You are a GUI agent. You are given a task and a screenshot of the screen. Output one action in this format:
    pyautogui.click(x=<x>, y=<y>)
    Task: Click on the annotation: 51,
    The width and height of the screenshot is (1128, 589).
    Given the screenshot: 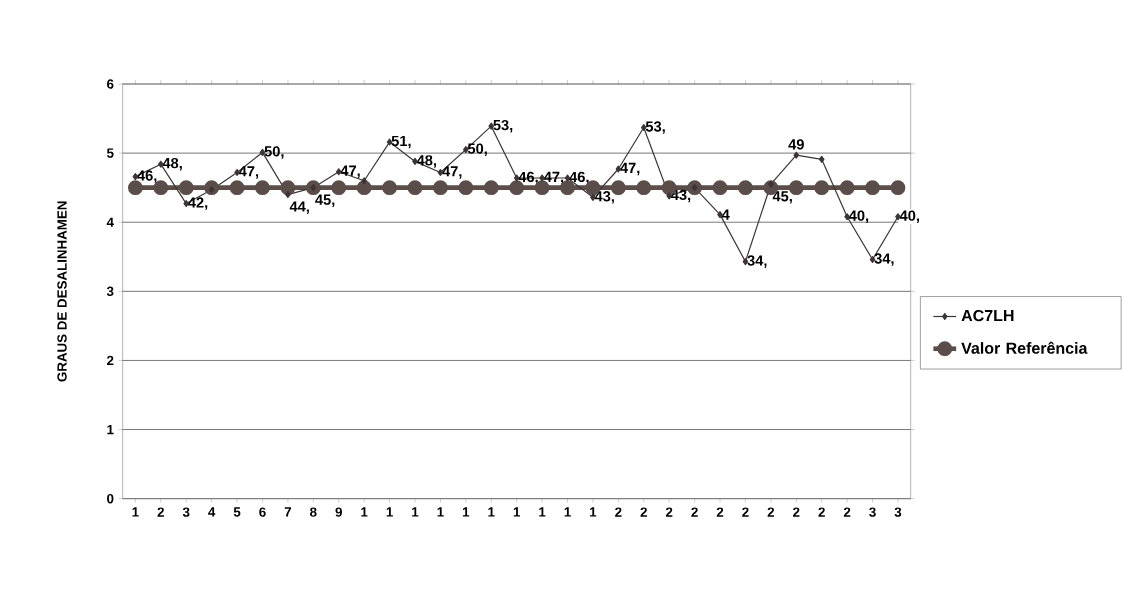 What is the action you would take?
    pyautogui.click(x=401, y=142)
    